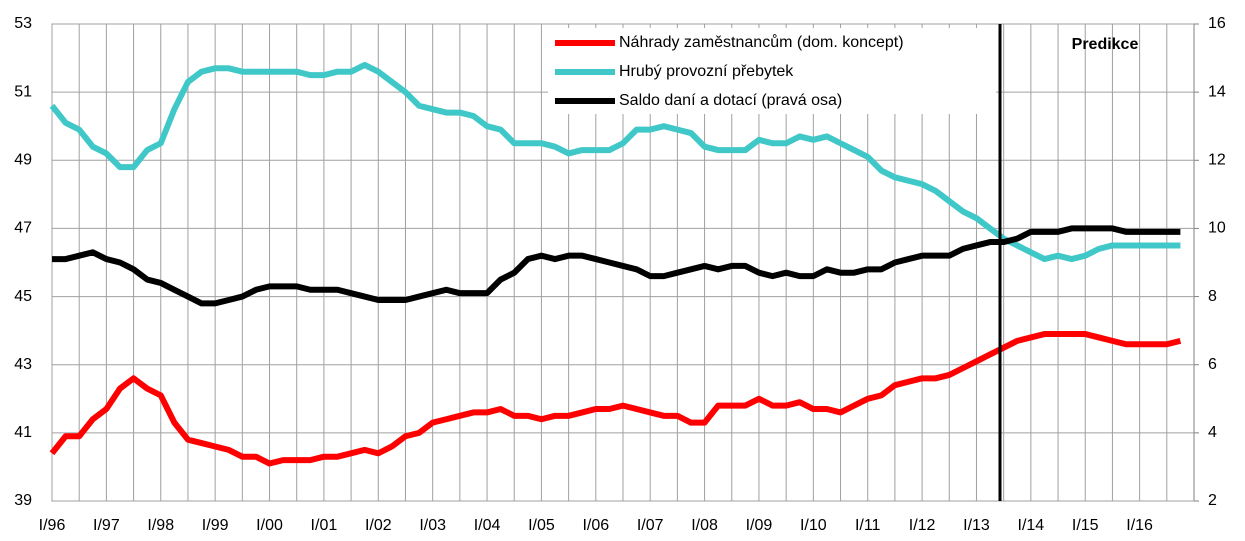 The image size is (1245, 541). I want to click on y-tick-label: 41, so click(23, 432).